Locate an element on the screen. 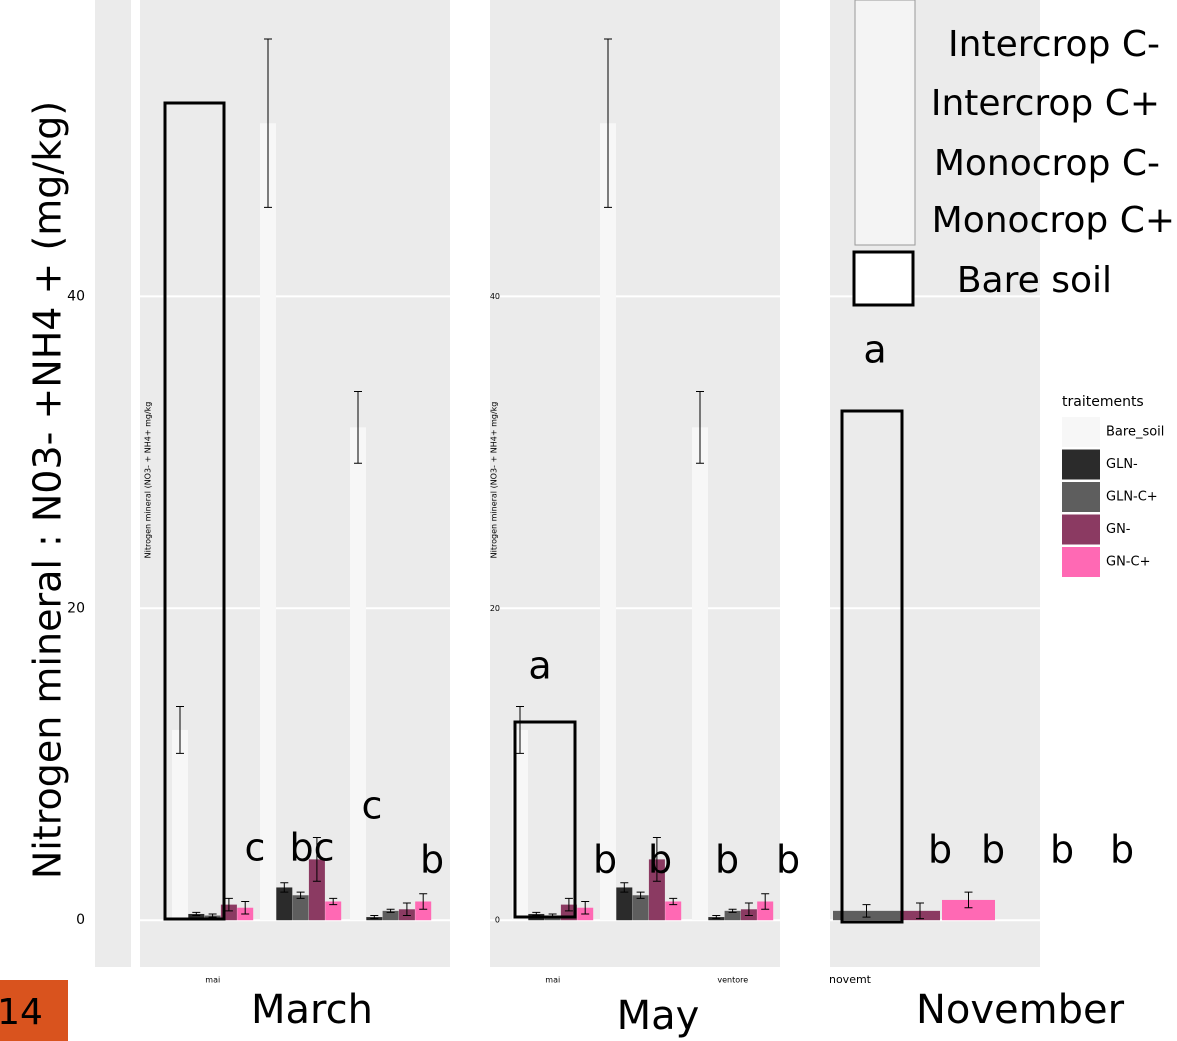  y-axis-title: Nitrogen mineral : N03- +NH4 + (mg/kg) is located at coordinates (48, 490).